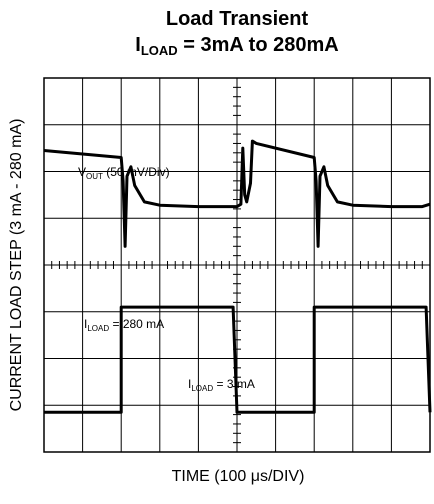  What do you see at coordinates (94, 176) in the screenshot?
I see `vout-subscript: OUT` at bounding box center [94, 176].